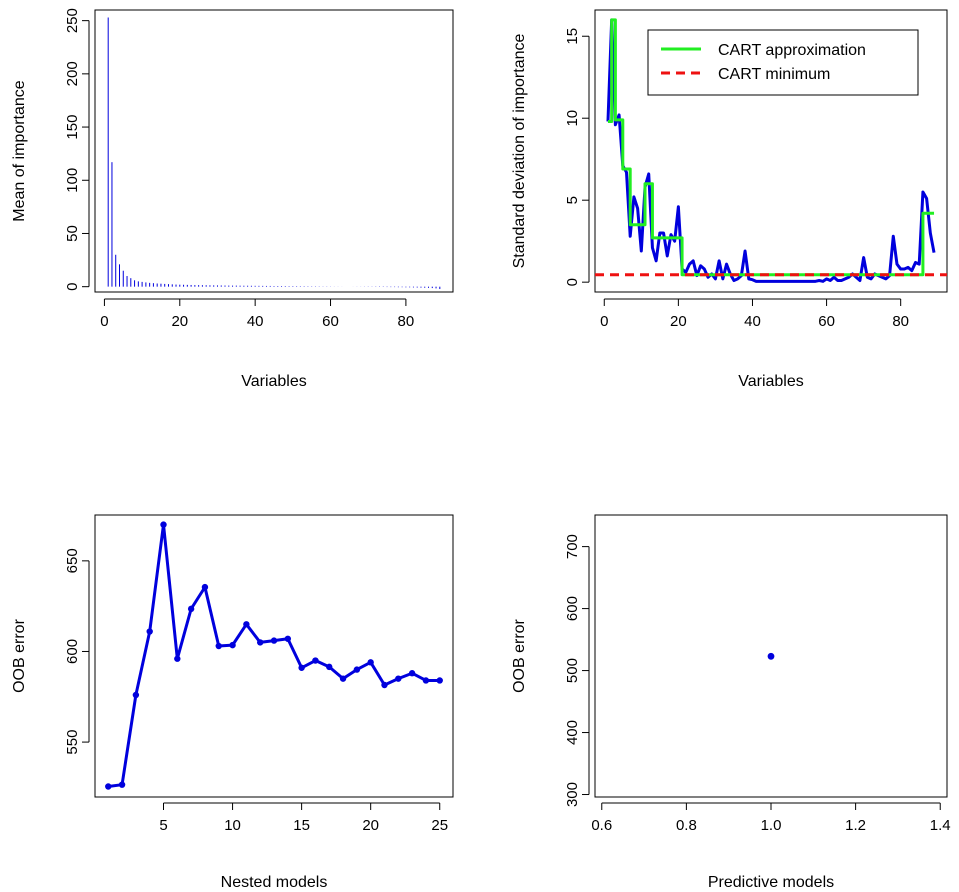  What do you see at coordinates (72, 233) in the screenshot?
I see `y-tick-label: 50` at bounding box center [72, 233].